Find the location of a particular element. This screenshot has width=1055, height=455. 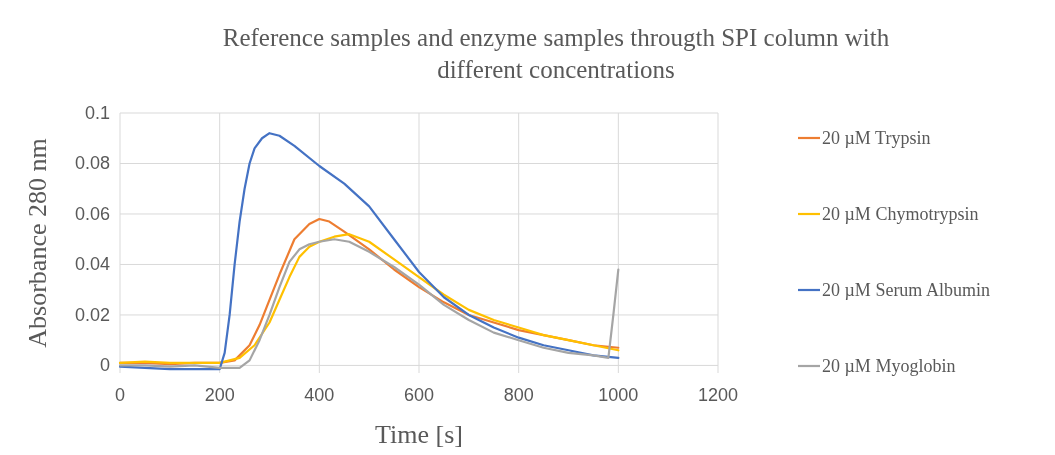

y-axis-title: Absorbance 280 nm is located at coordinates (37, 243).